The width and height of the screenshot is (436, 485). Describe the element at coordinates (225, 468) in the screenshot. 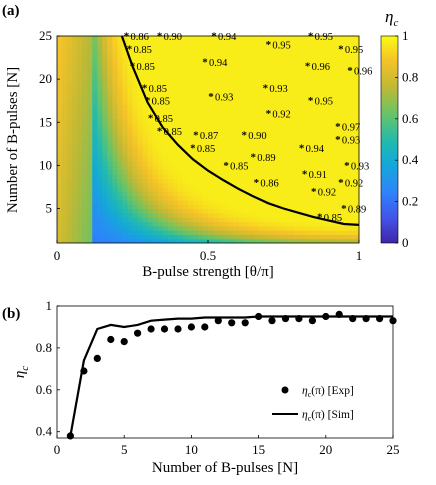

I see `panel-b-xlabel: Number of B-pulses [N]` at that location.